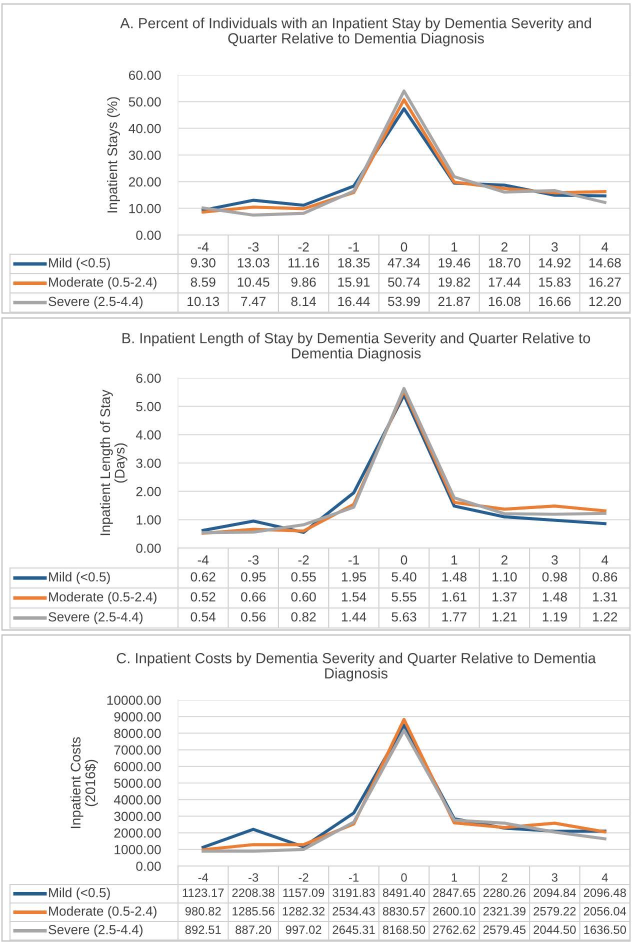 The width and height of the screenshot is (632, 942). I want to click on data-label: 1.61, so click(454, 597).